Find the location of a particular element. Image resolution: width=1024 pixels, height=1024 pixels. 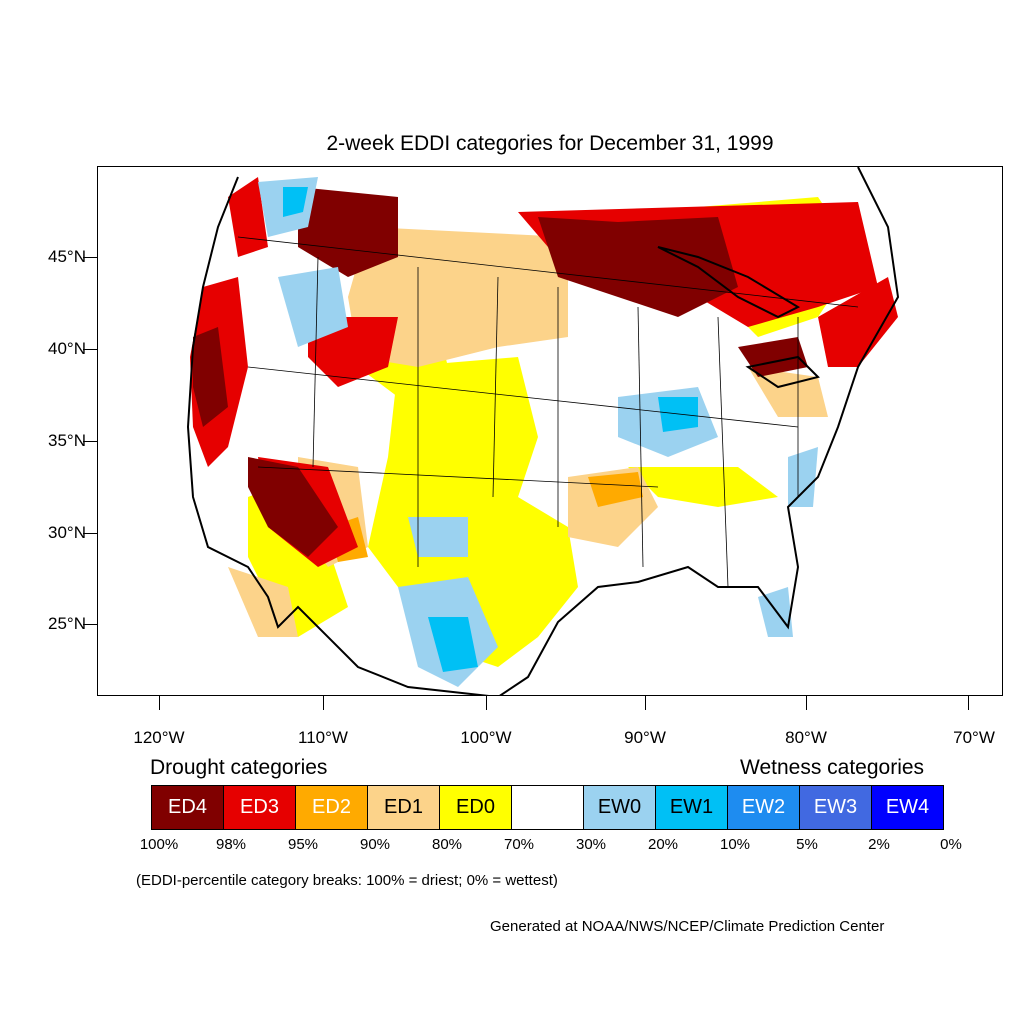

legend-box-ew2: EW2 is located at coordinates (763, 807).